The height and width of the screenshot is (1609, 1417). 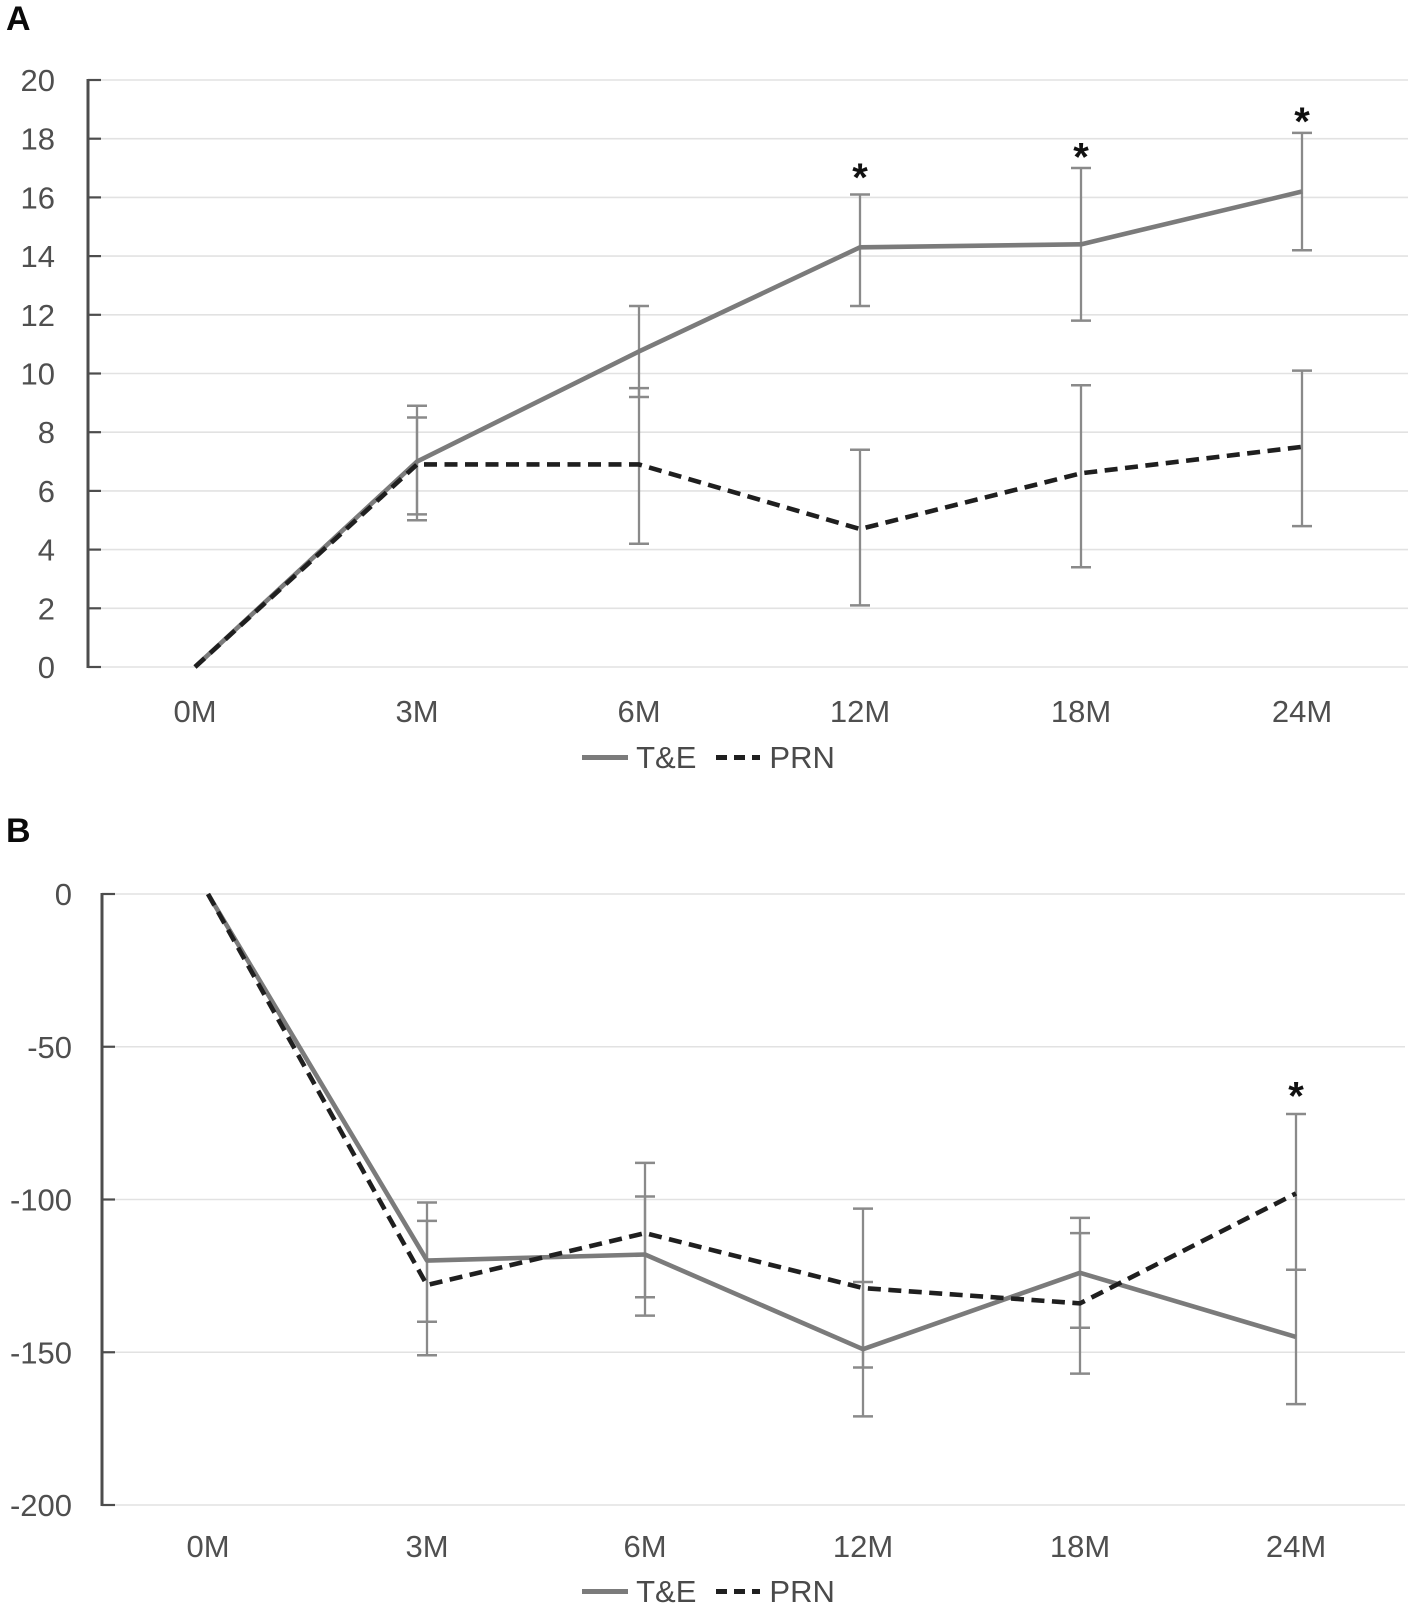 I want to click on y-tick-label: 6, so click(x=46, y=491).